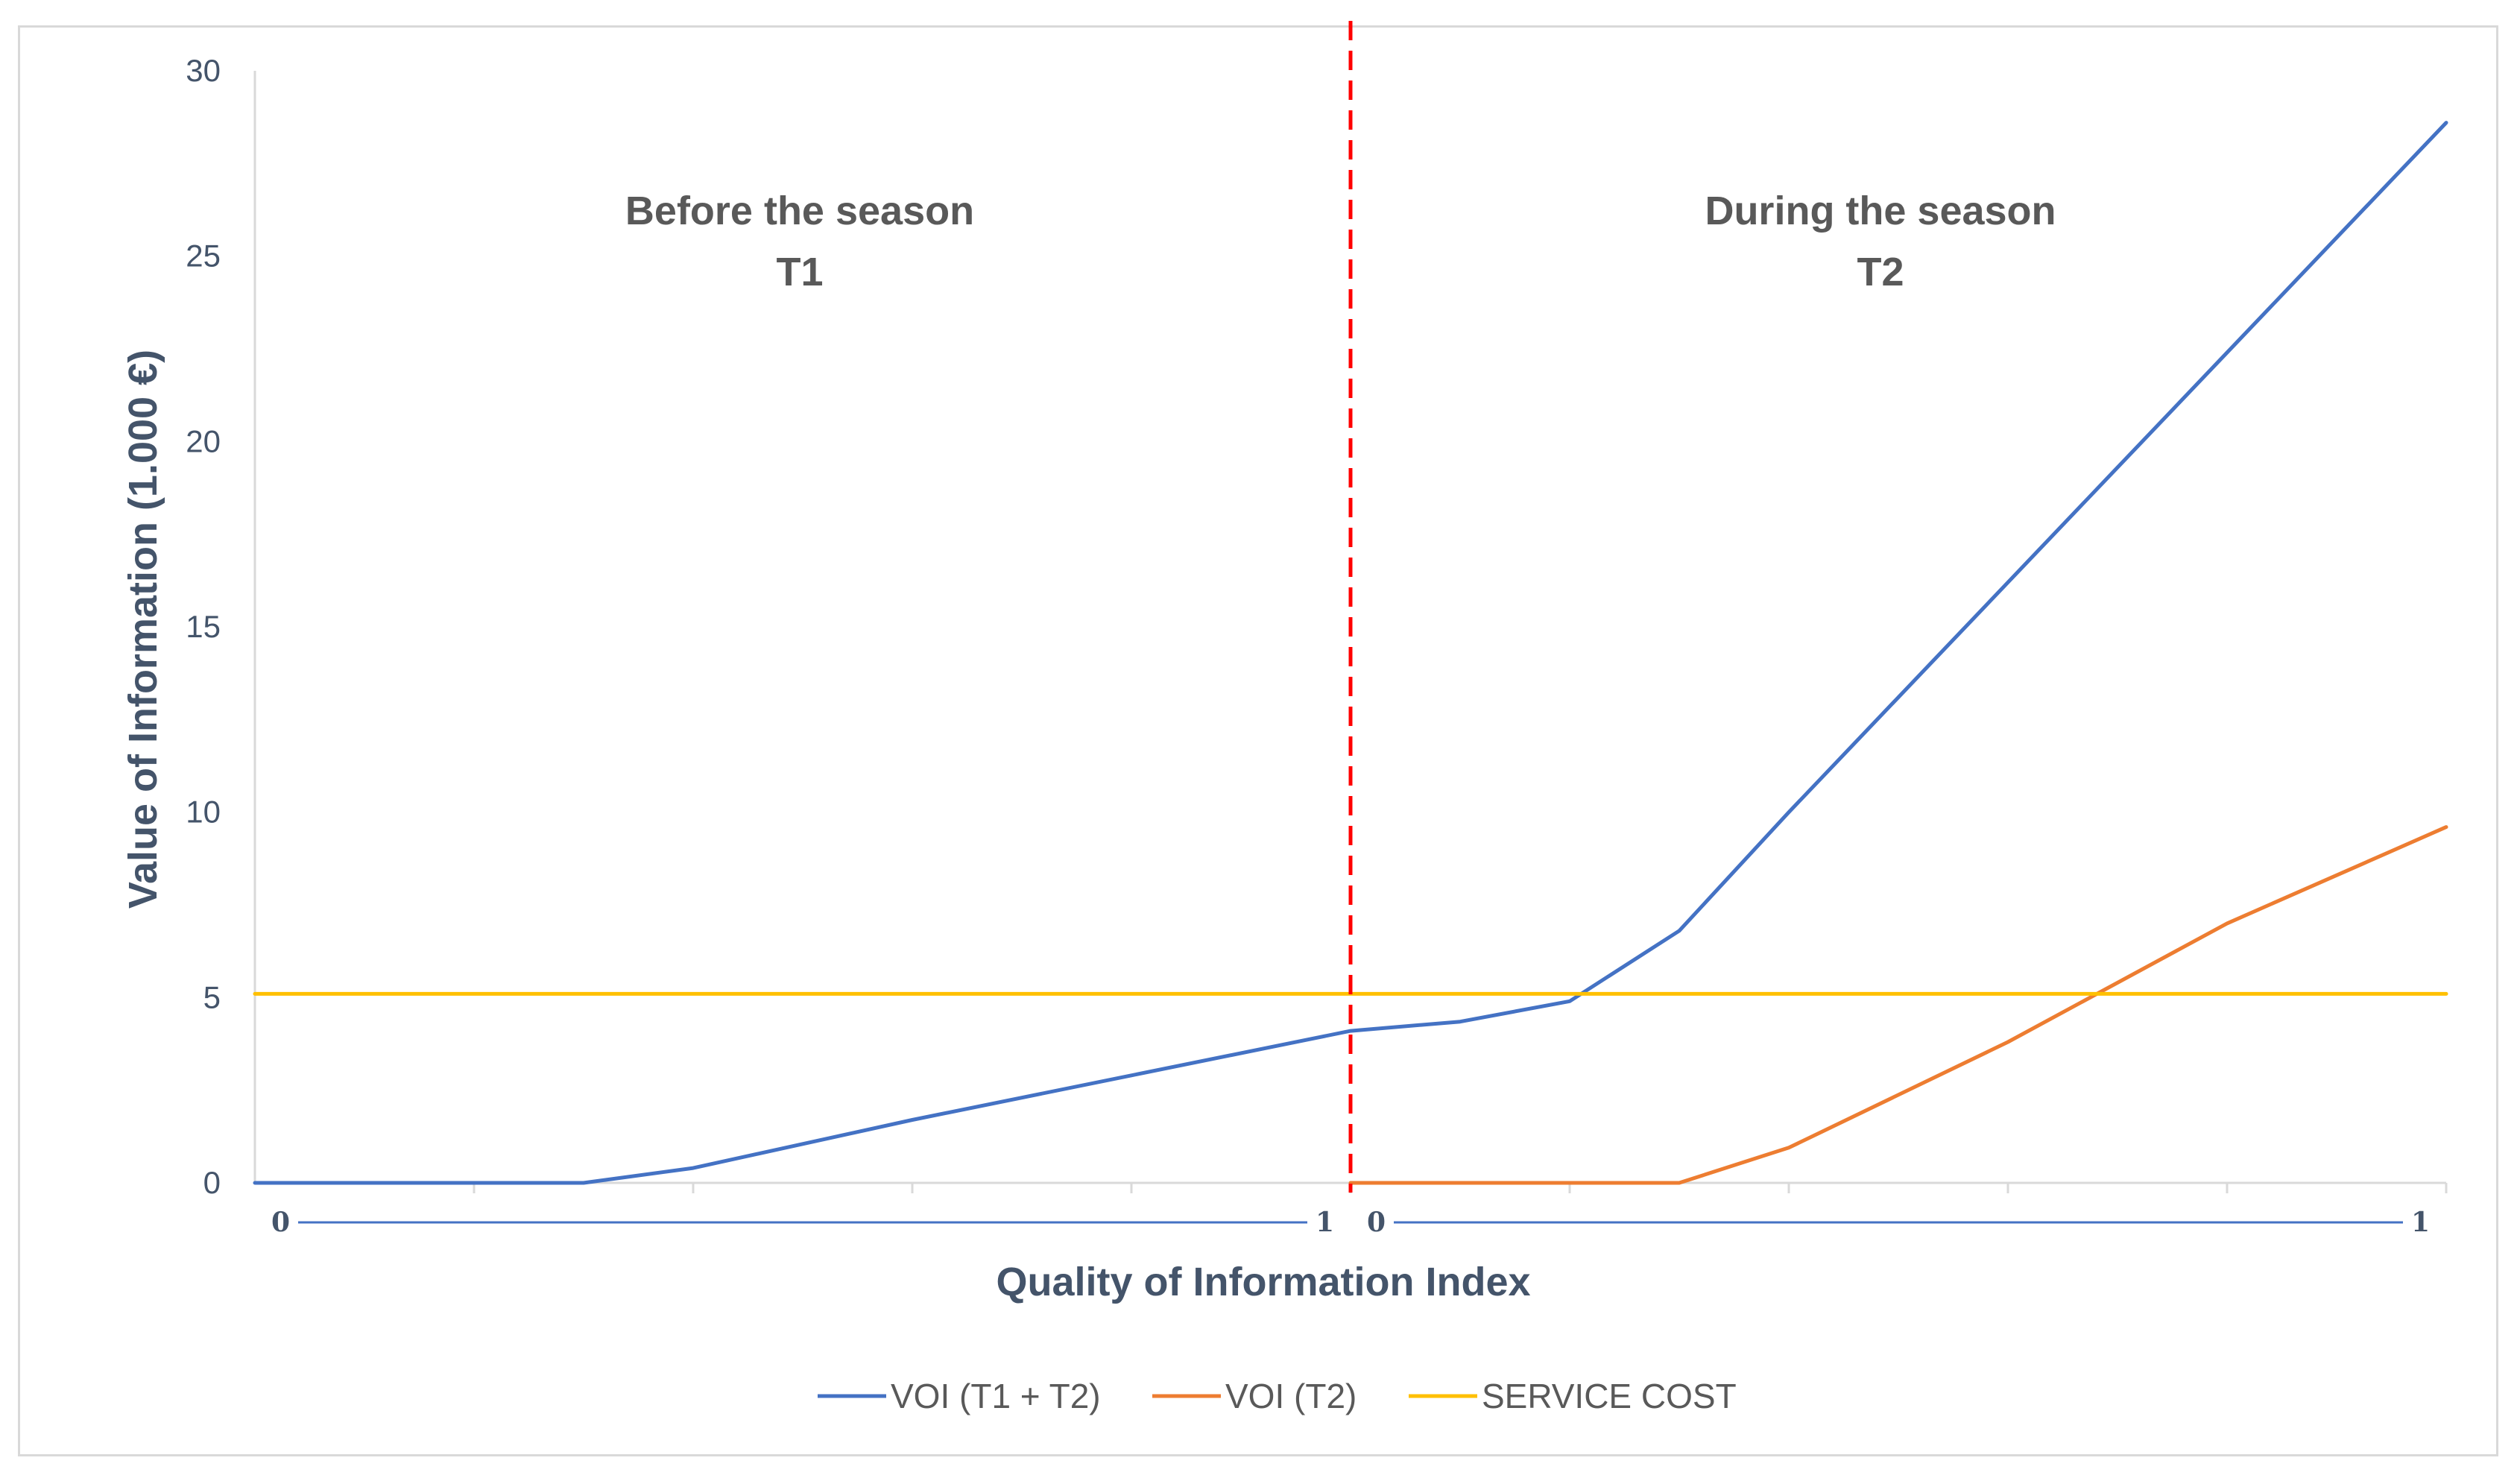 The image size is (2517, 1484). I want to click on y-tick-label: 25, so click(203, 256).